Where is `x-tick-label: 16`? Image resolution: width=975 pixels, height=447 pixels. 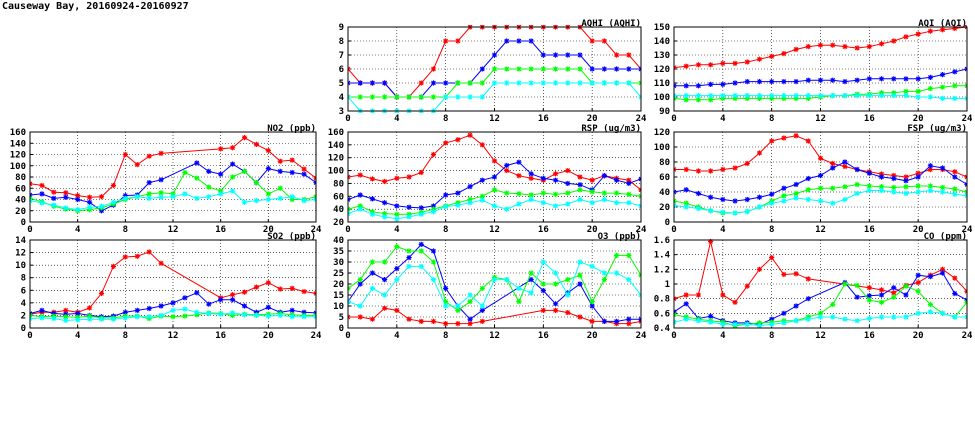
x-tick-label: 16 is located at coordinates (869, 230).